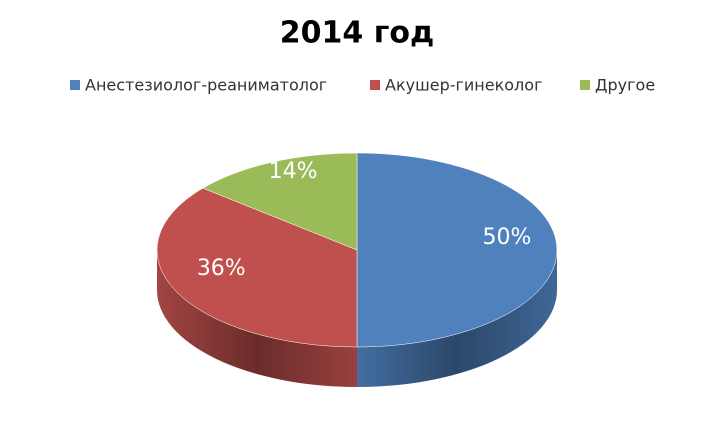  Describe the element at coordinates (507, 237) in the screenshot. I see `data-label: 50%` at that location.